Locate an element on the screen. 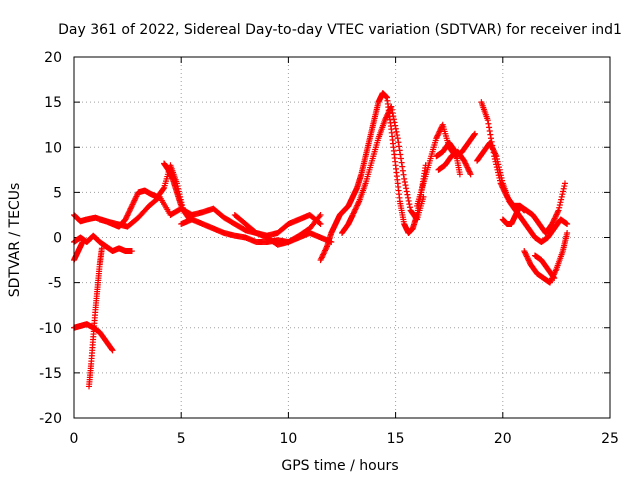 The width and height of the screenshot is (640, 480). series-arc16 is located at coordinates (522, 192).